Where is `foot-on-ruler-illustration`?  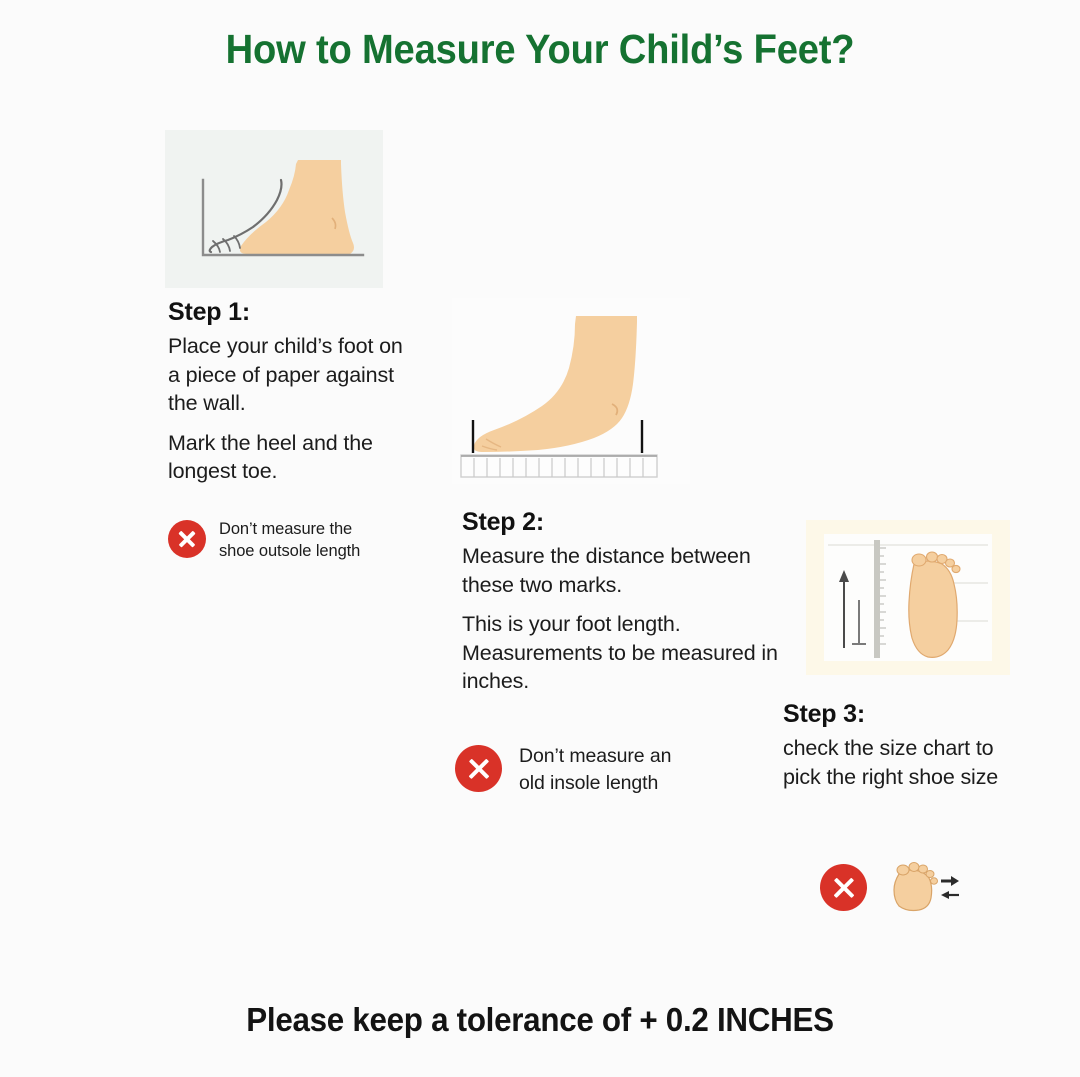
foot-on-ruler-illustration is located at coordinates (559, 397).